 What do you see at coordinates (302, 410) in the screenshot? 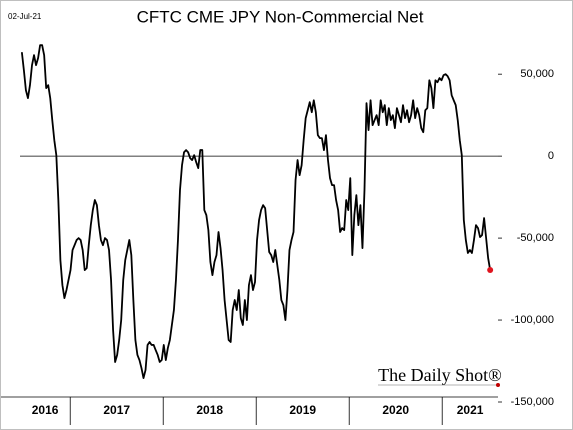
I see `x-tick-label: 2019` at bounding box center [302, 410].